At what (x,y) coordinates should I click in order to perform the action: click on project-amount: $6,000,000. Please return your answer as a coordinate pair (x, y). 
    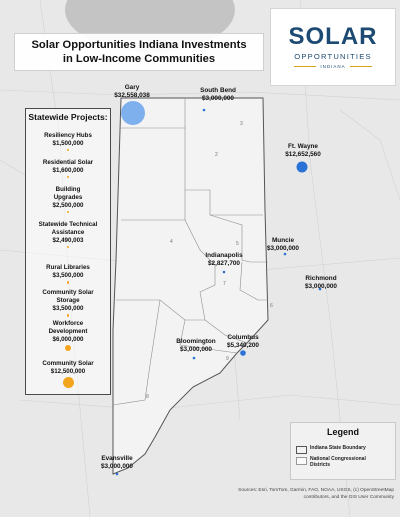
    Looking at the image, I should click on (68, 339).